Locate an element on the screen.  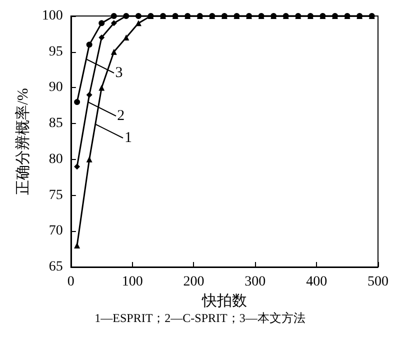
y-tick-label: 85 is located at coordinates (55, 124).